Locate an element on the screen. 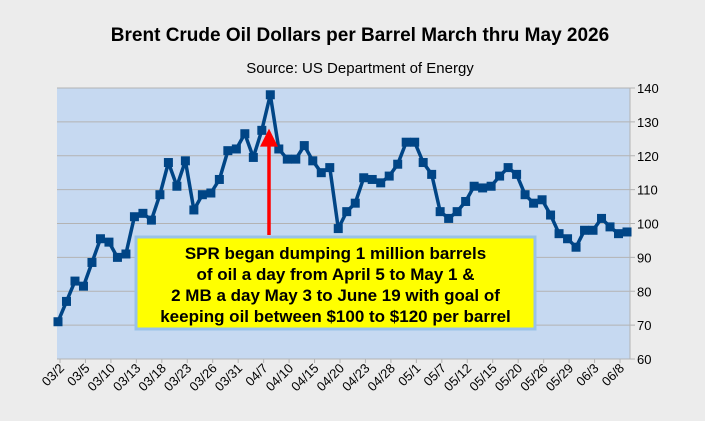  y-tick-label: 120 is located at coordinates (648, 156).